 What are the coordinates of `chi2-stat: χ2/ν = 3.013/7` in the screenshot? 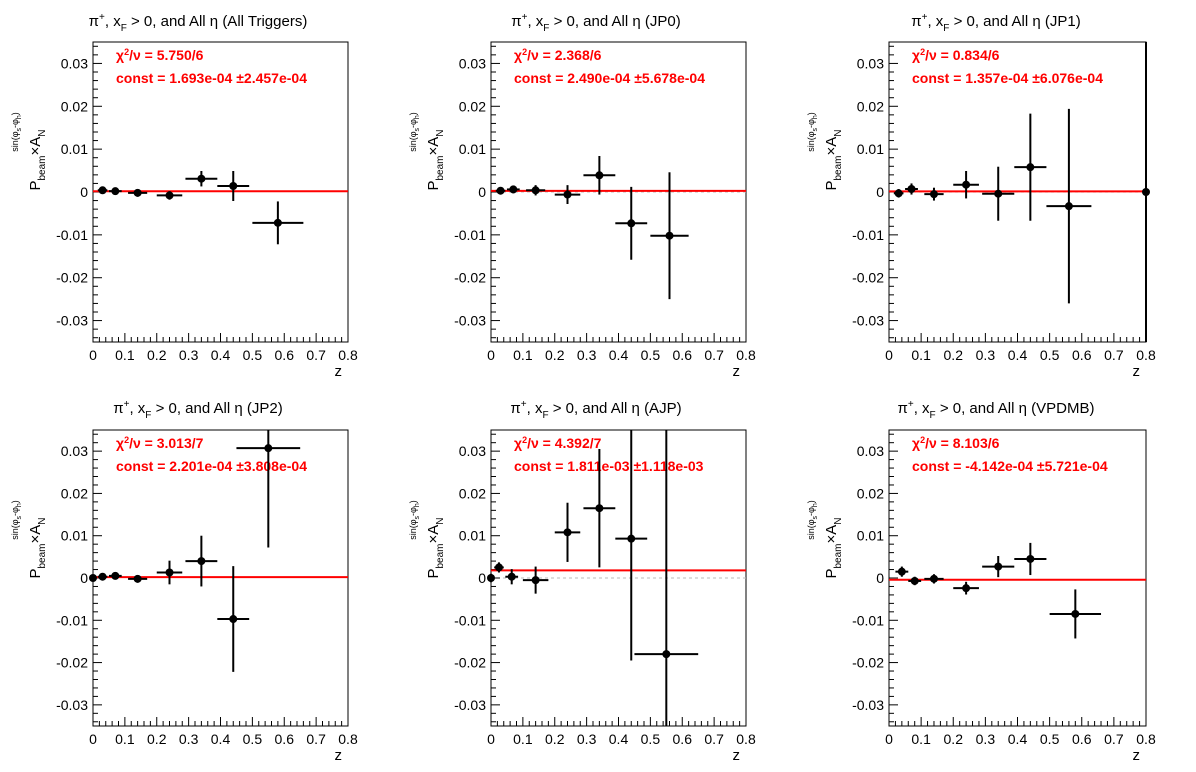 It's located at (160, 443).